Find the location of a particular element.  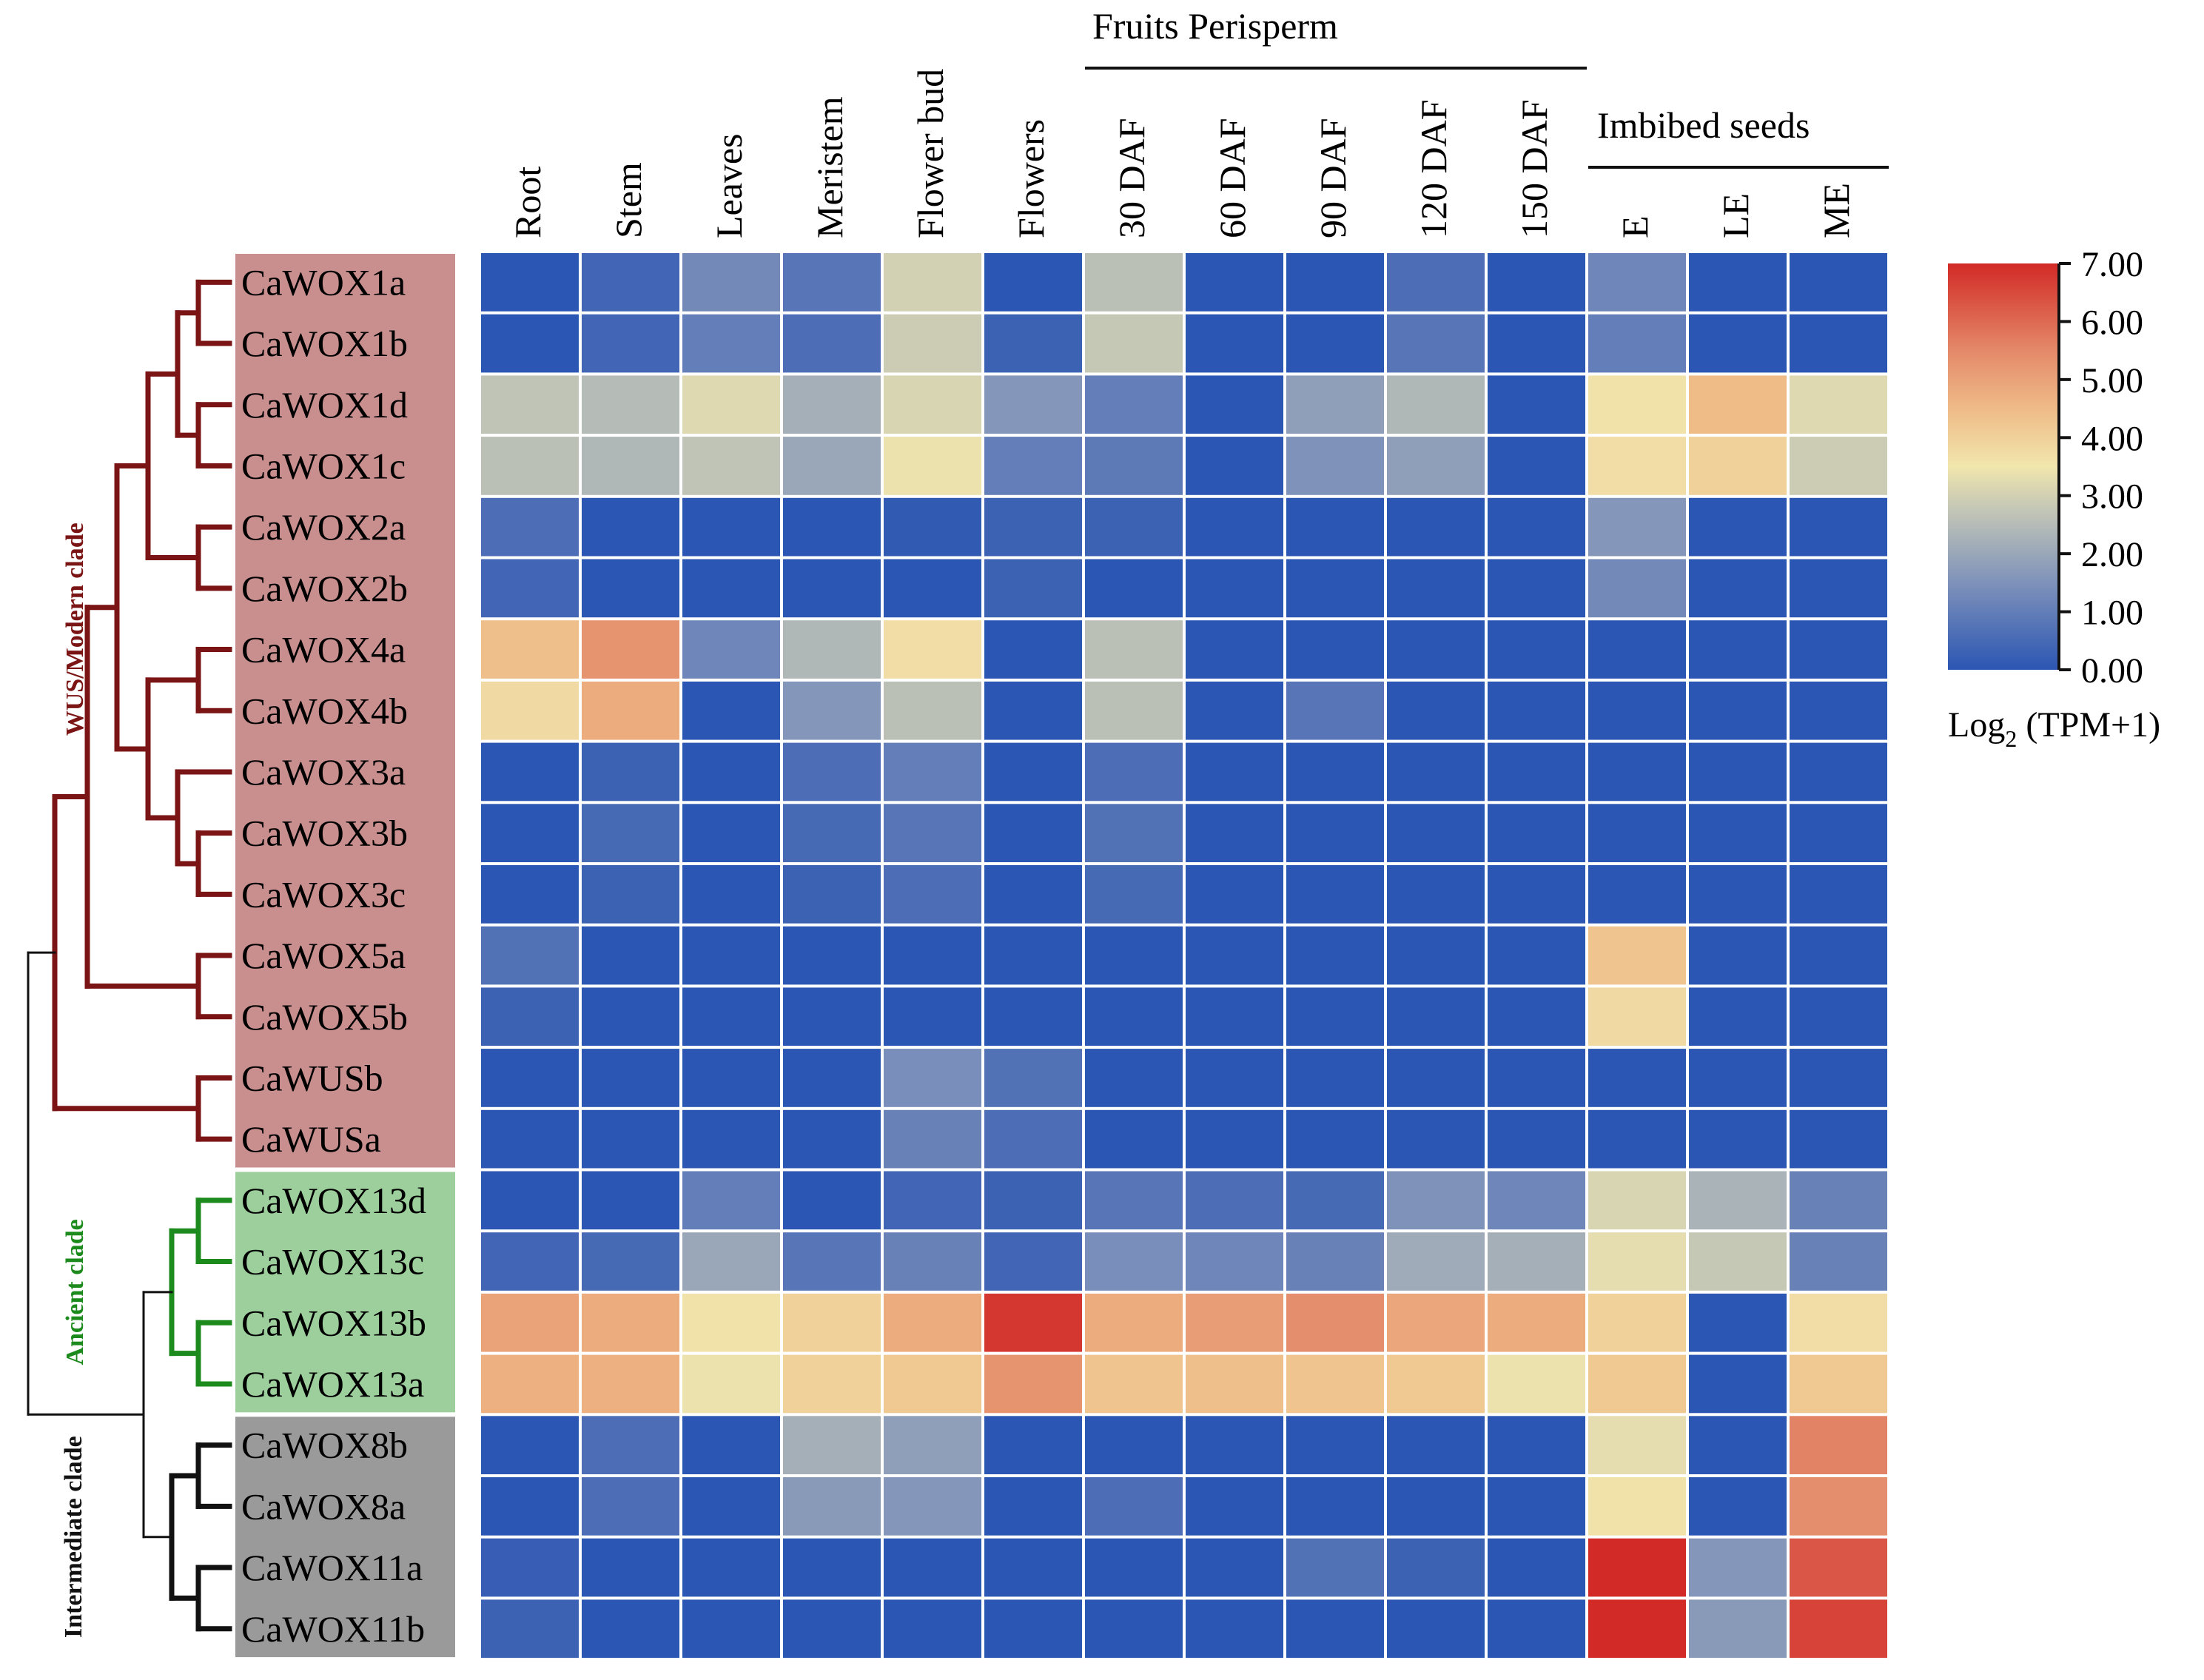

row-label-CaWOX5a: CaWOX5a is located at coordinates (323, 955).